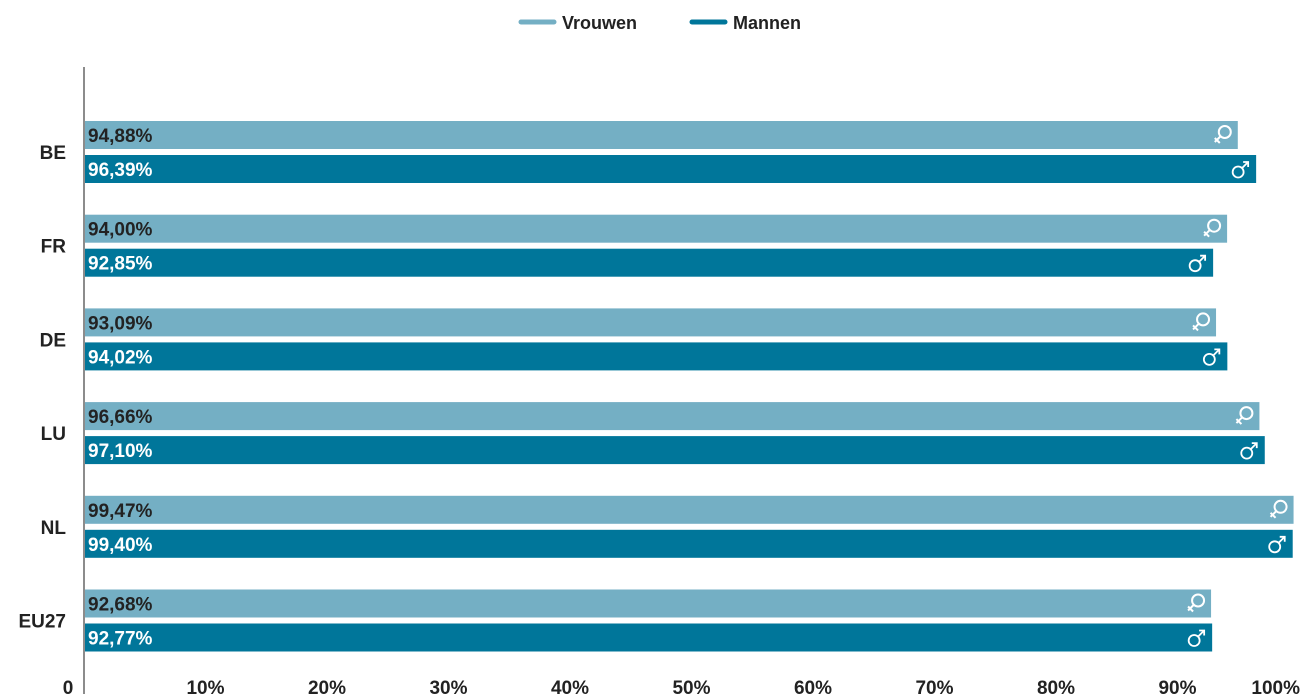 The height and width of the screenshot is (698, 1303). I want to click on bar-be-vrouwen, so click(661, 135).